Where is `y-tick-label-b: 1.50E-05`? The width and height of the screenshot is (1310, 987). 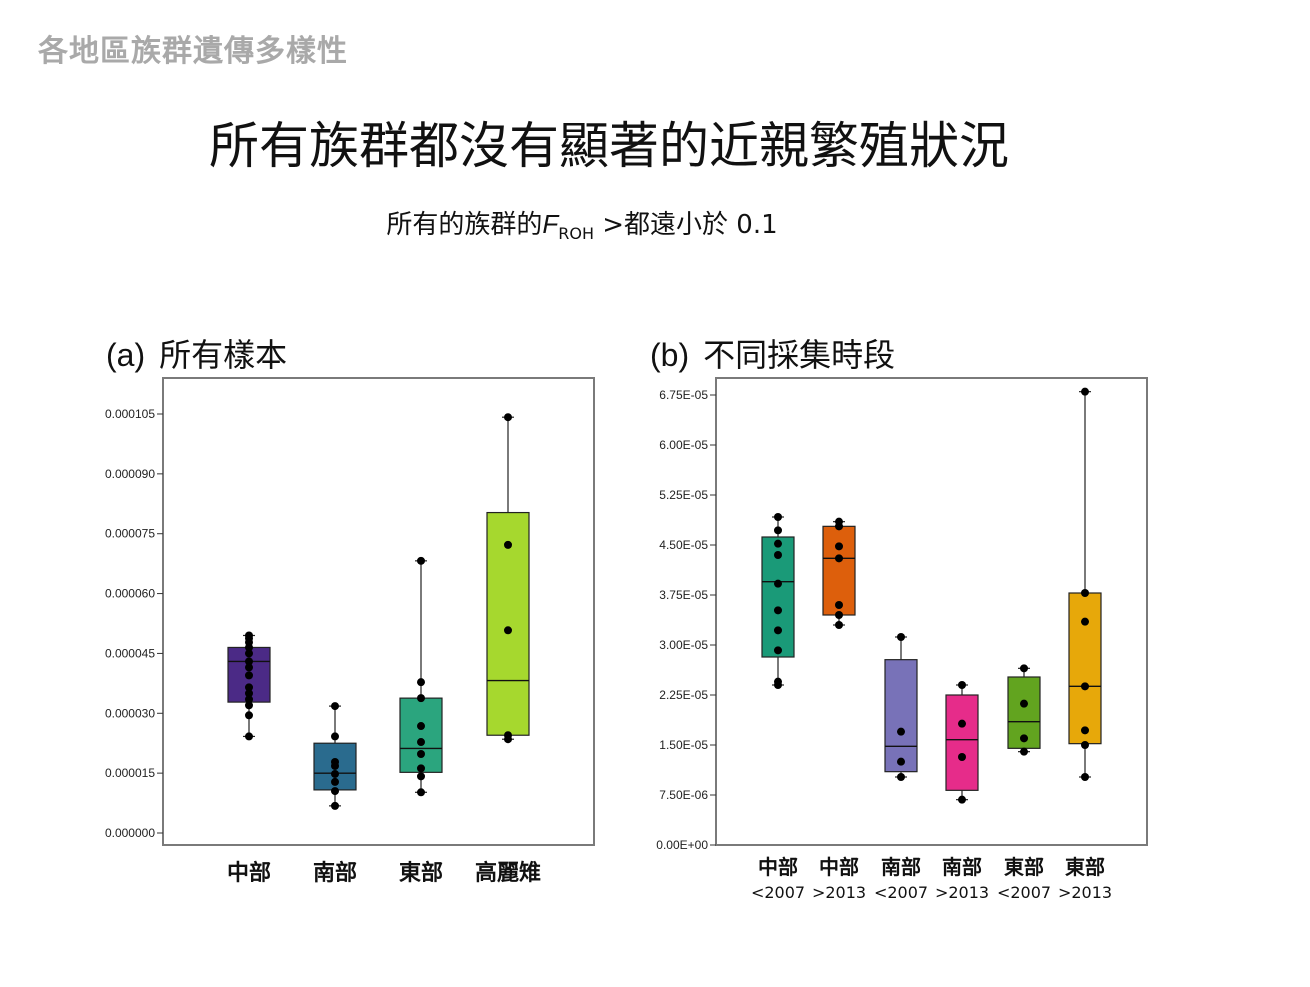 y-tick-label-b: 1.50E-05 is located at coordinates (683, 745).